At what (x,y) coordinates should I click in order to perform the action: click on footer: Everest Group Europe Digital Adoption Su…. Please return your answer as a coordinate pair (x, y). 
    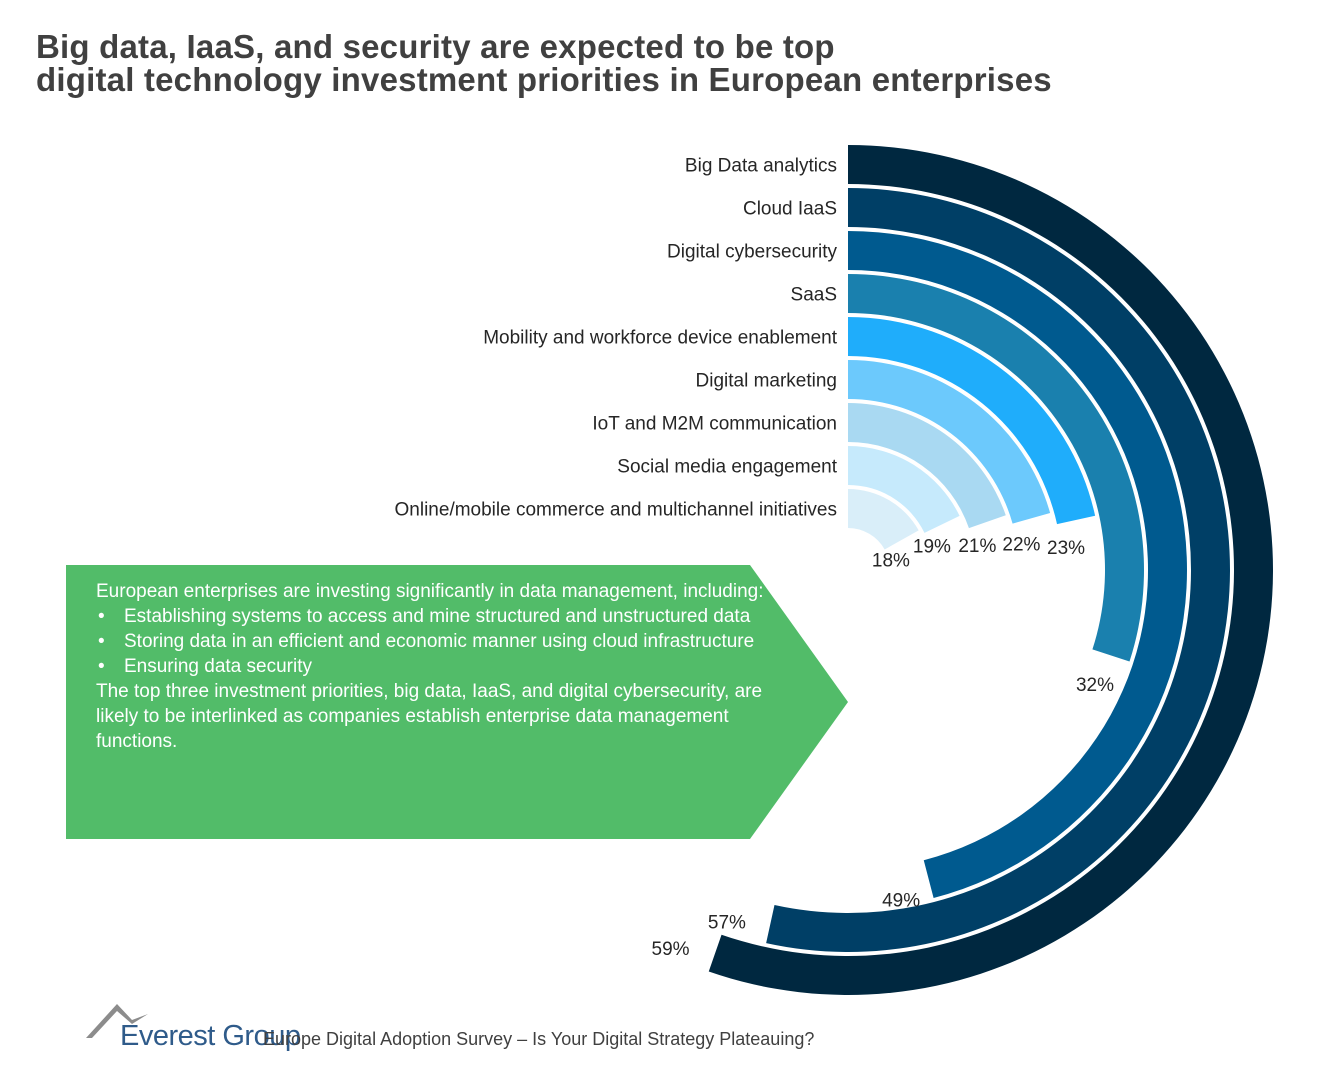
    Looking at the image, I should click on (536, 1030).